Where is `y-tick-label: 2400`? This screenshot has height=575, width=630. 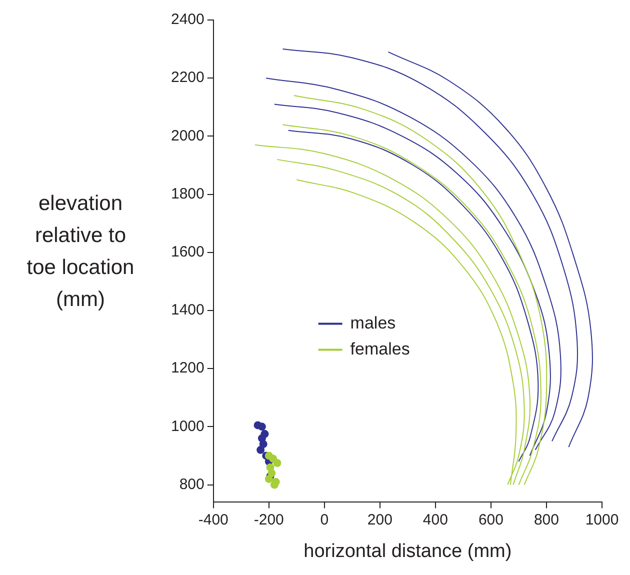 y-tick-label: 2400 is located at coordinates (187, 19).